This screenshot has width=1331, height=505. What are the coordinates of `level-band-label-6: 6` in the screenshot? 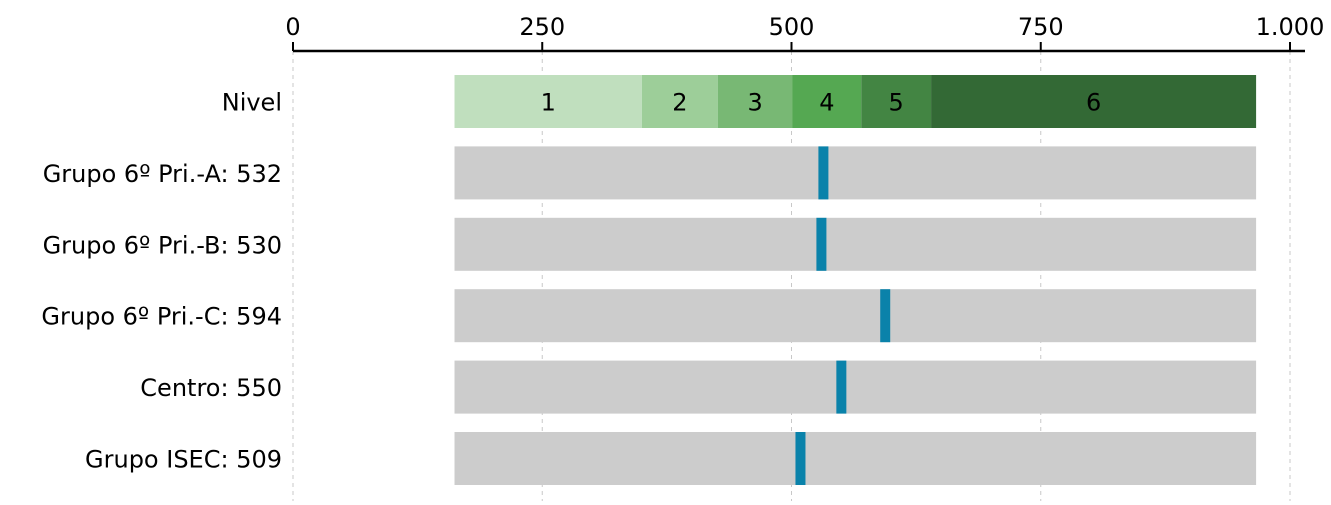 It's located at (1093, 103).